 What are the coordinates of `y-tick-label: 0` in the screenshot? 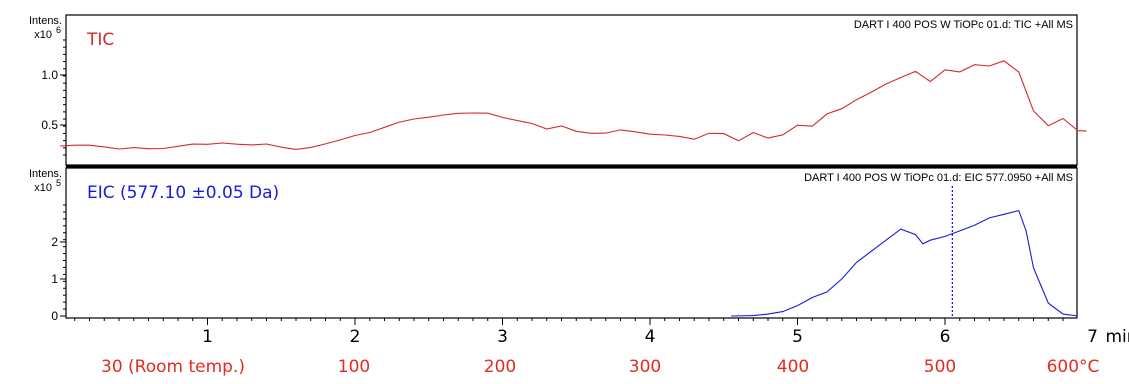 It's located at (54, 316).